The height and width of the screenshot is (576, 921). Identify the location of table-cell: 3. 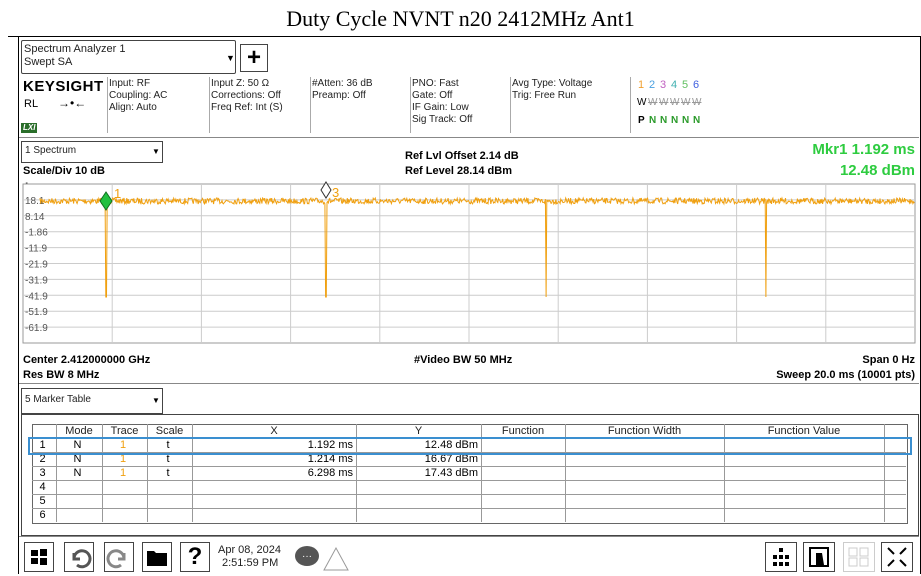
(42, 473).